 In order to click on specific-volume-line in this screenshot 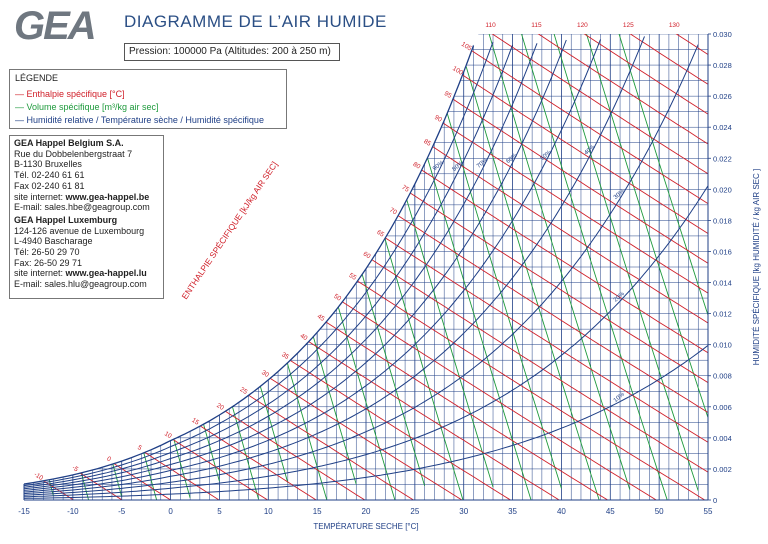, I will do `click(658, 249)`.